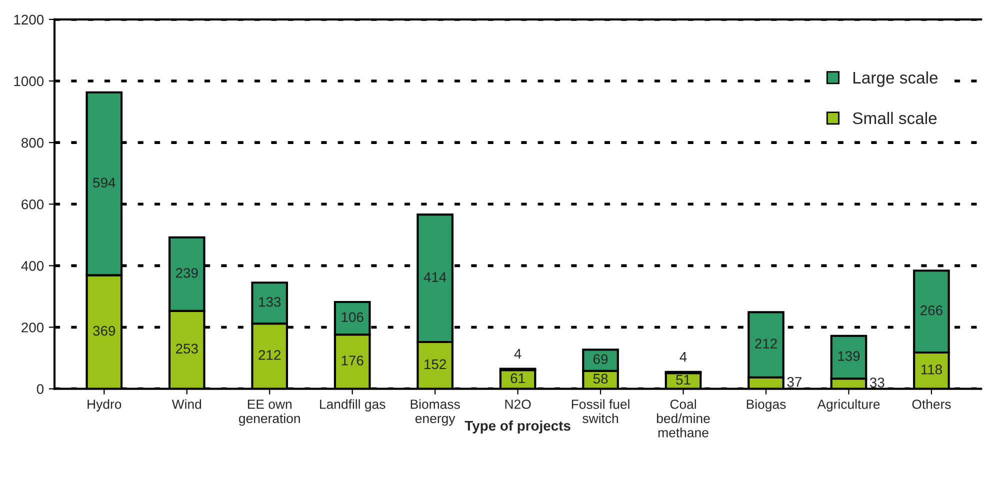  What do you see at coordinates (517, 427) in the screenshot?
I see `x-axis-title: Type of projects` at bounding box center [517, 427].